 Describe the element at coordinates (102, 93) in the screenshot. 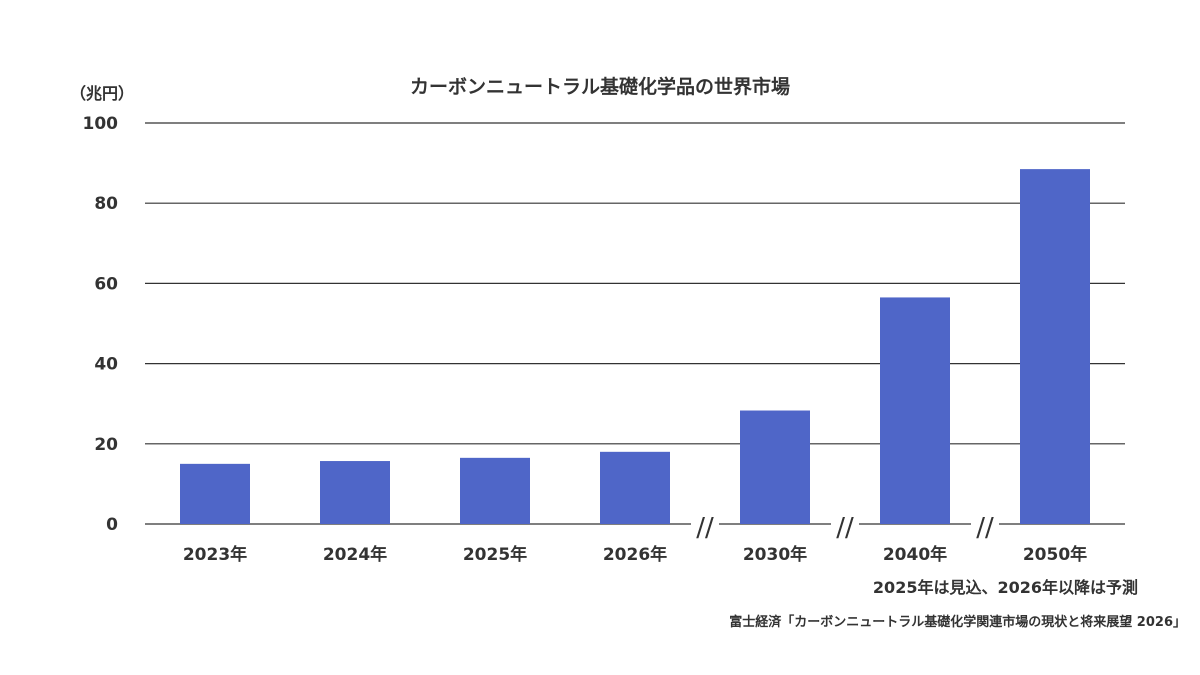

I see `y-axis-unit: （兆円）` at that location.